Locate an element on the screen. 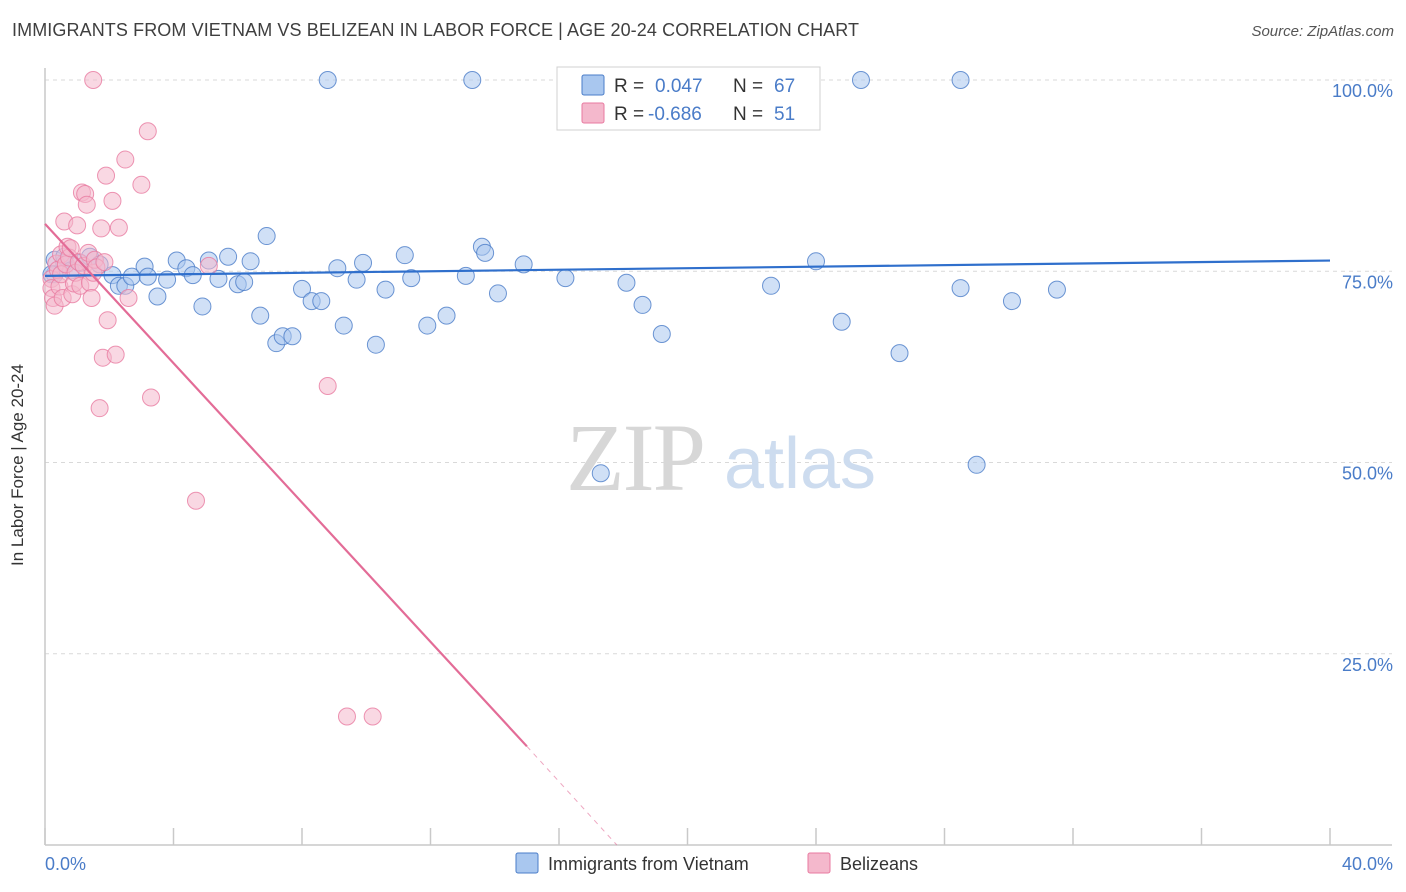  trend-line-belizean-extension is located at coordinates (572, 795).